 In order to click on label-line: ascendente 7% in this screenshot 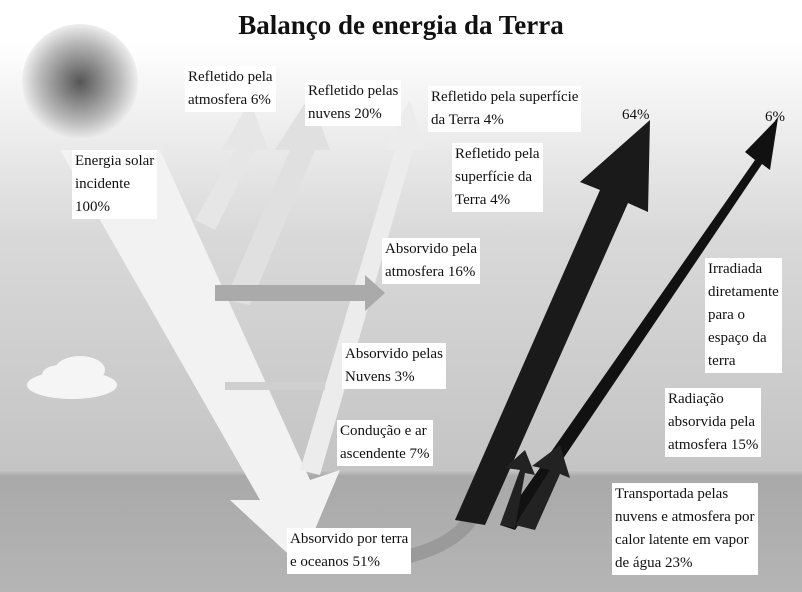, I will do `click(385, 454)`.